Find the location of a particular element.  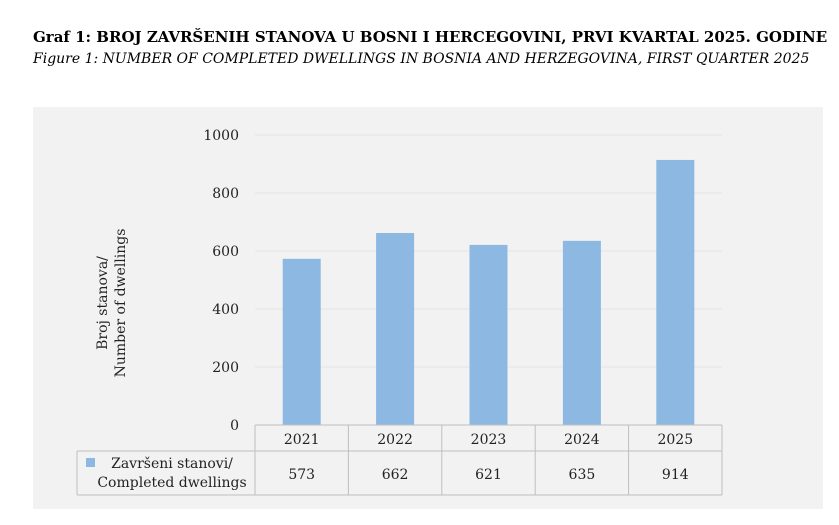

y-tick-label: 0 is located at coordinates (234, 426).